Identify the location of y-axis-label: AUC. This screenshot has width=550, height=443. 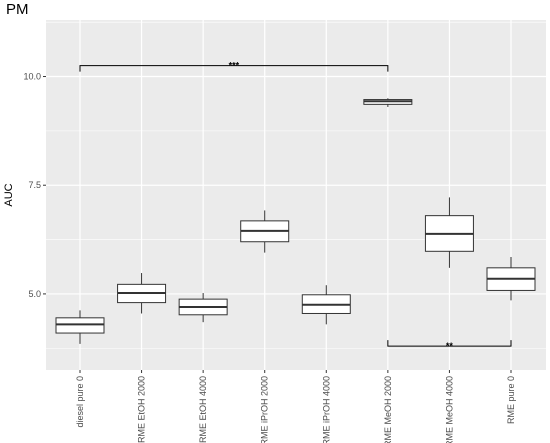
(9, 194).